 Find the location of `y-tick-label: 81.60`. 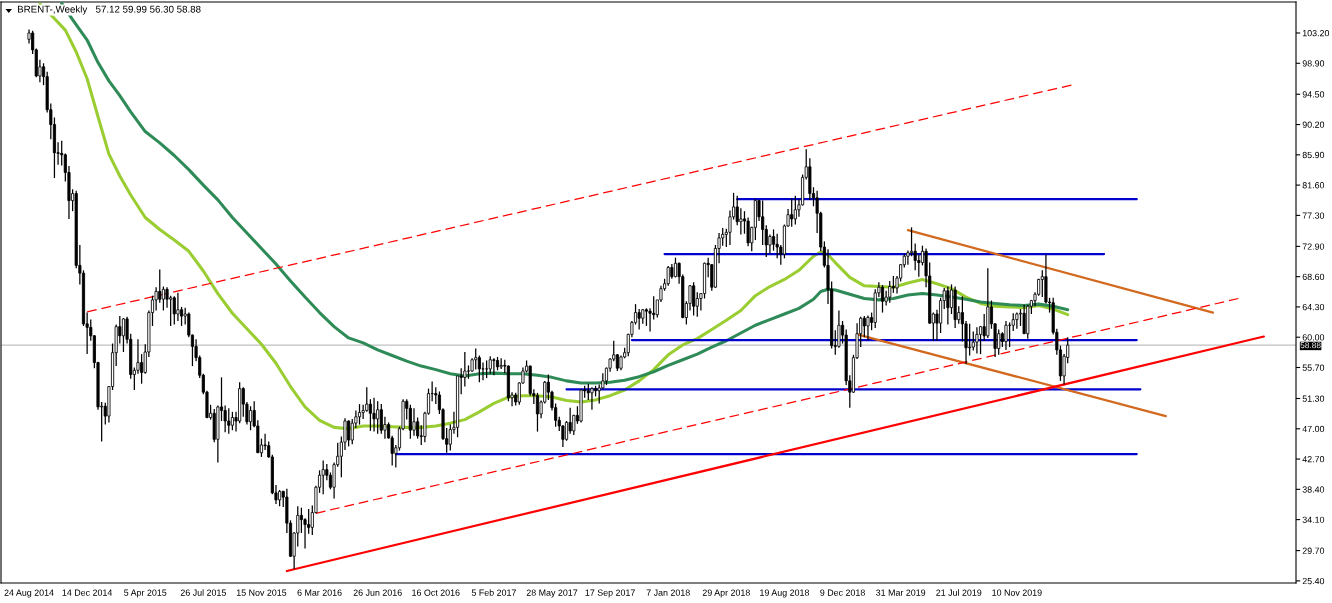

y-tick-label: 81.60 is located at coordinates (1313, 185).